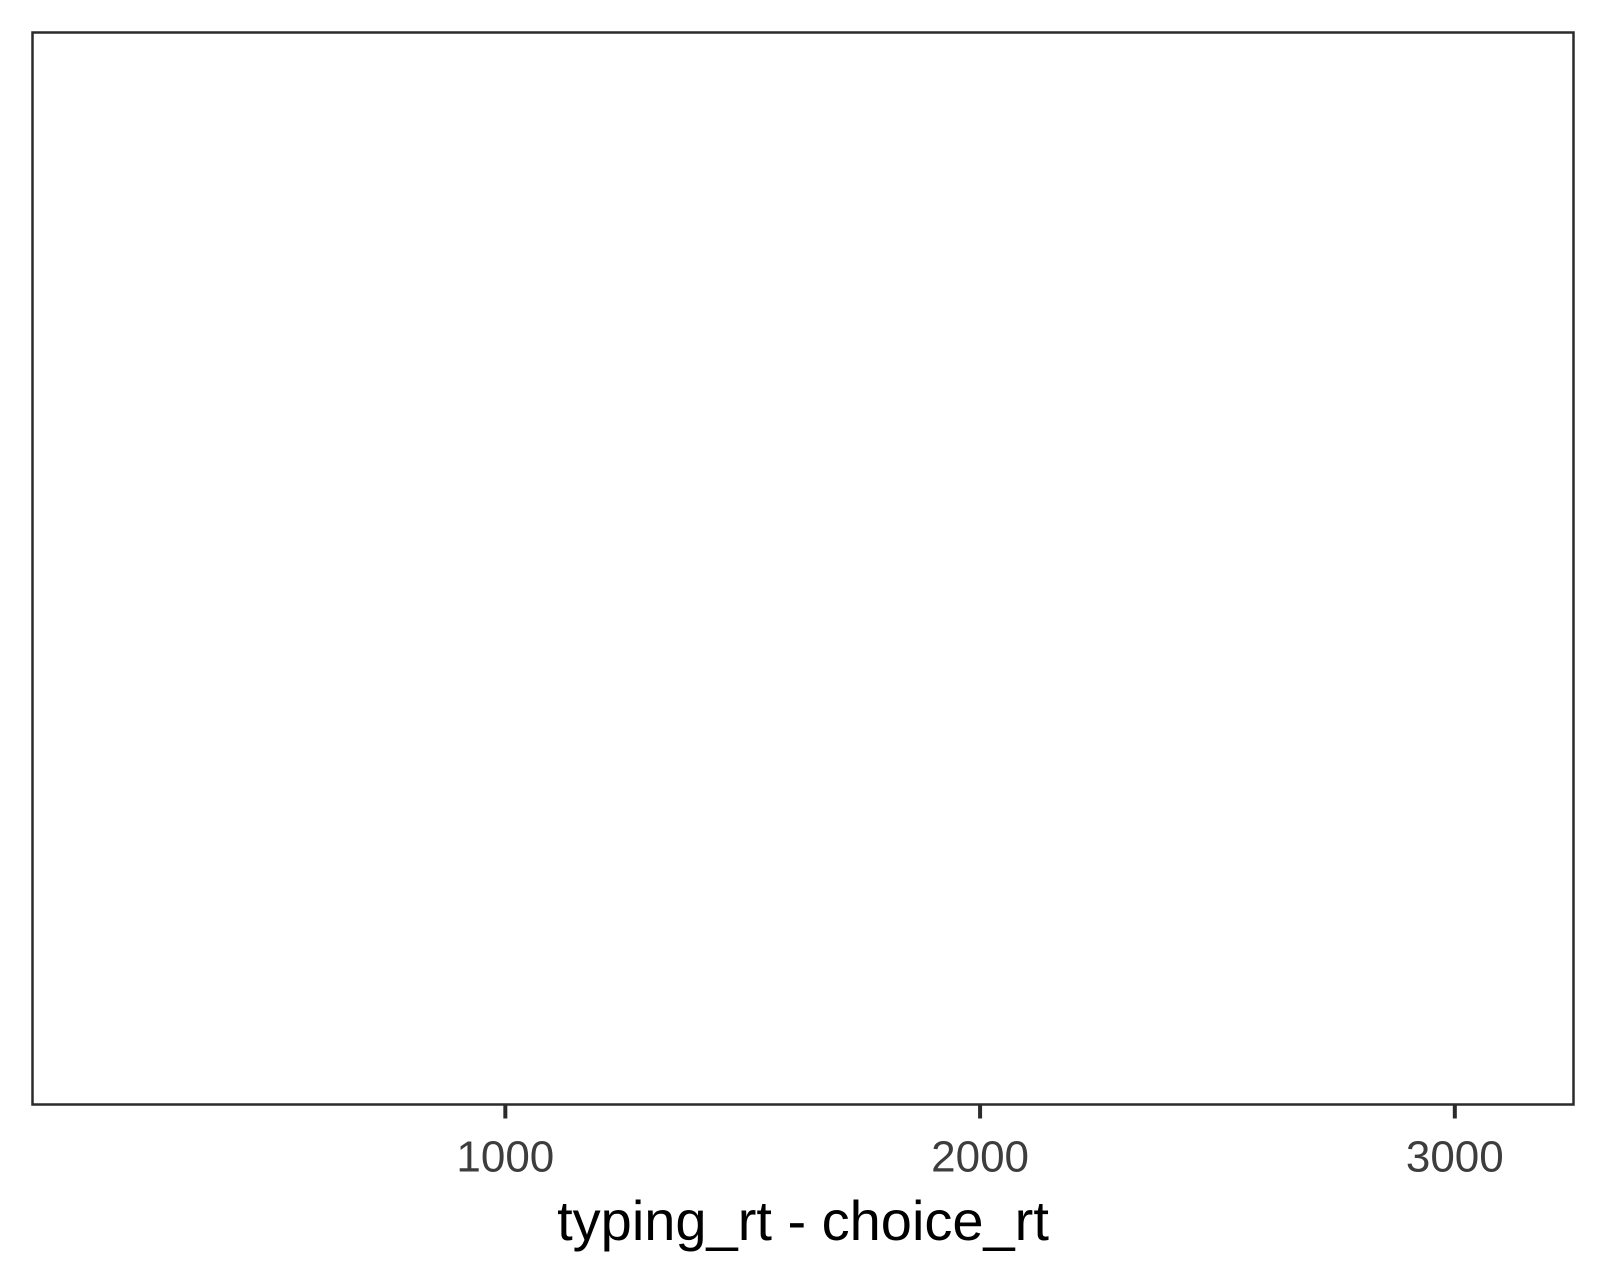 The image size is (1600, 1280). What do you see at coordinates (505, 1157) in the screenshot?
I see `x-tick-label-1000: 1000` at bounding box center [505, 1157].